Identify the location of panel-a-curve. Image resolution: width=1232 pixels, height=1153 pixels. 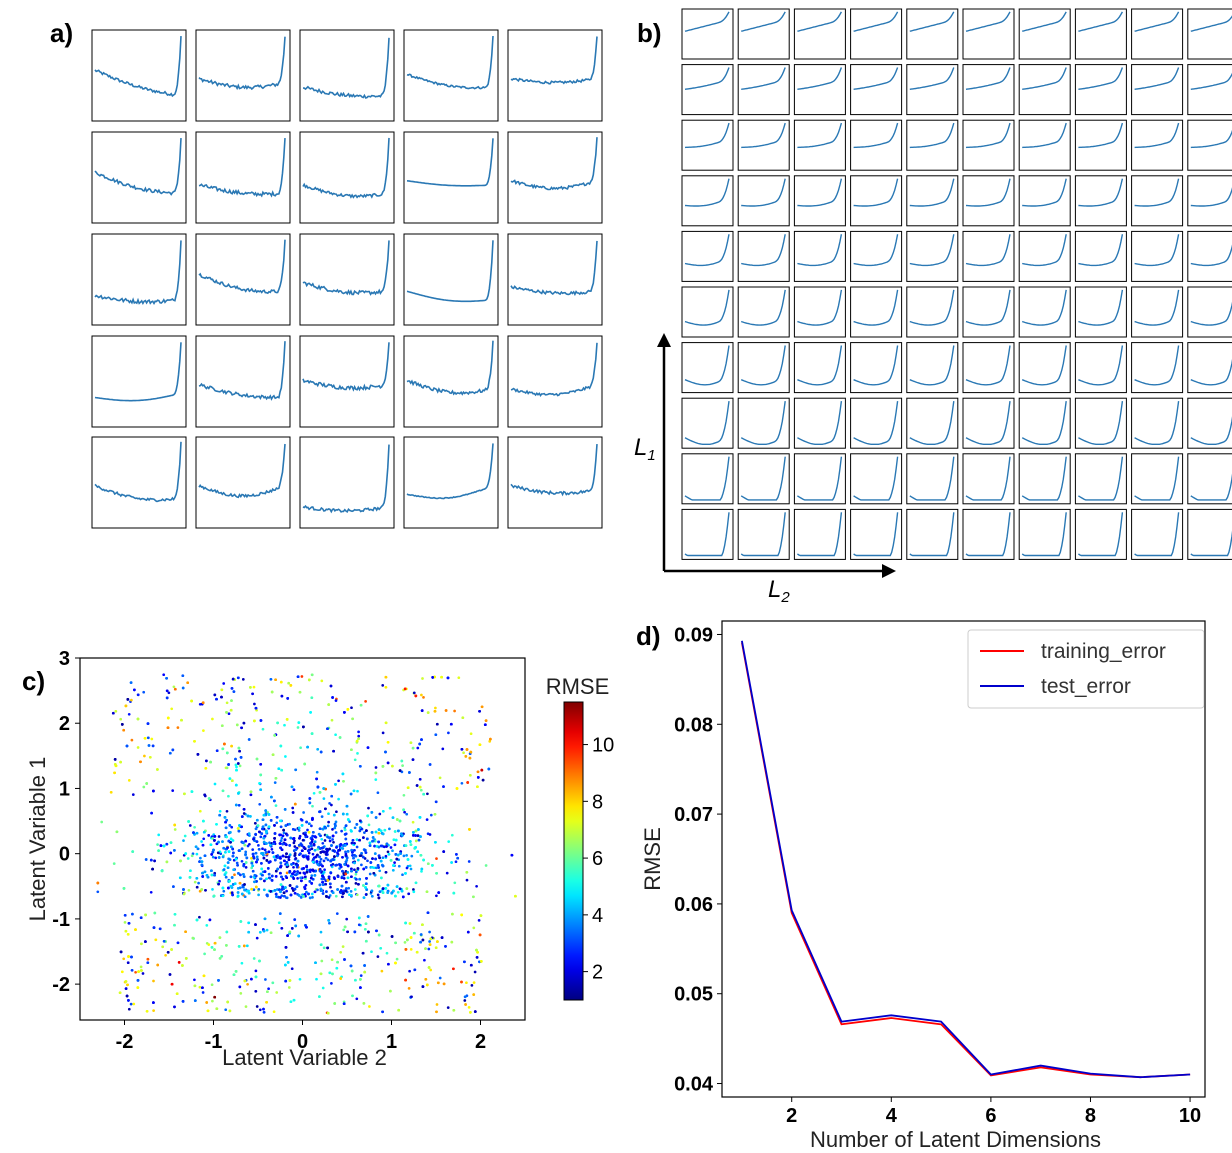
(138, 67).